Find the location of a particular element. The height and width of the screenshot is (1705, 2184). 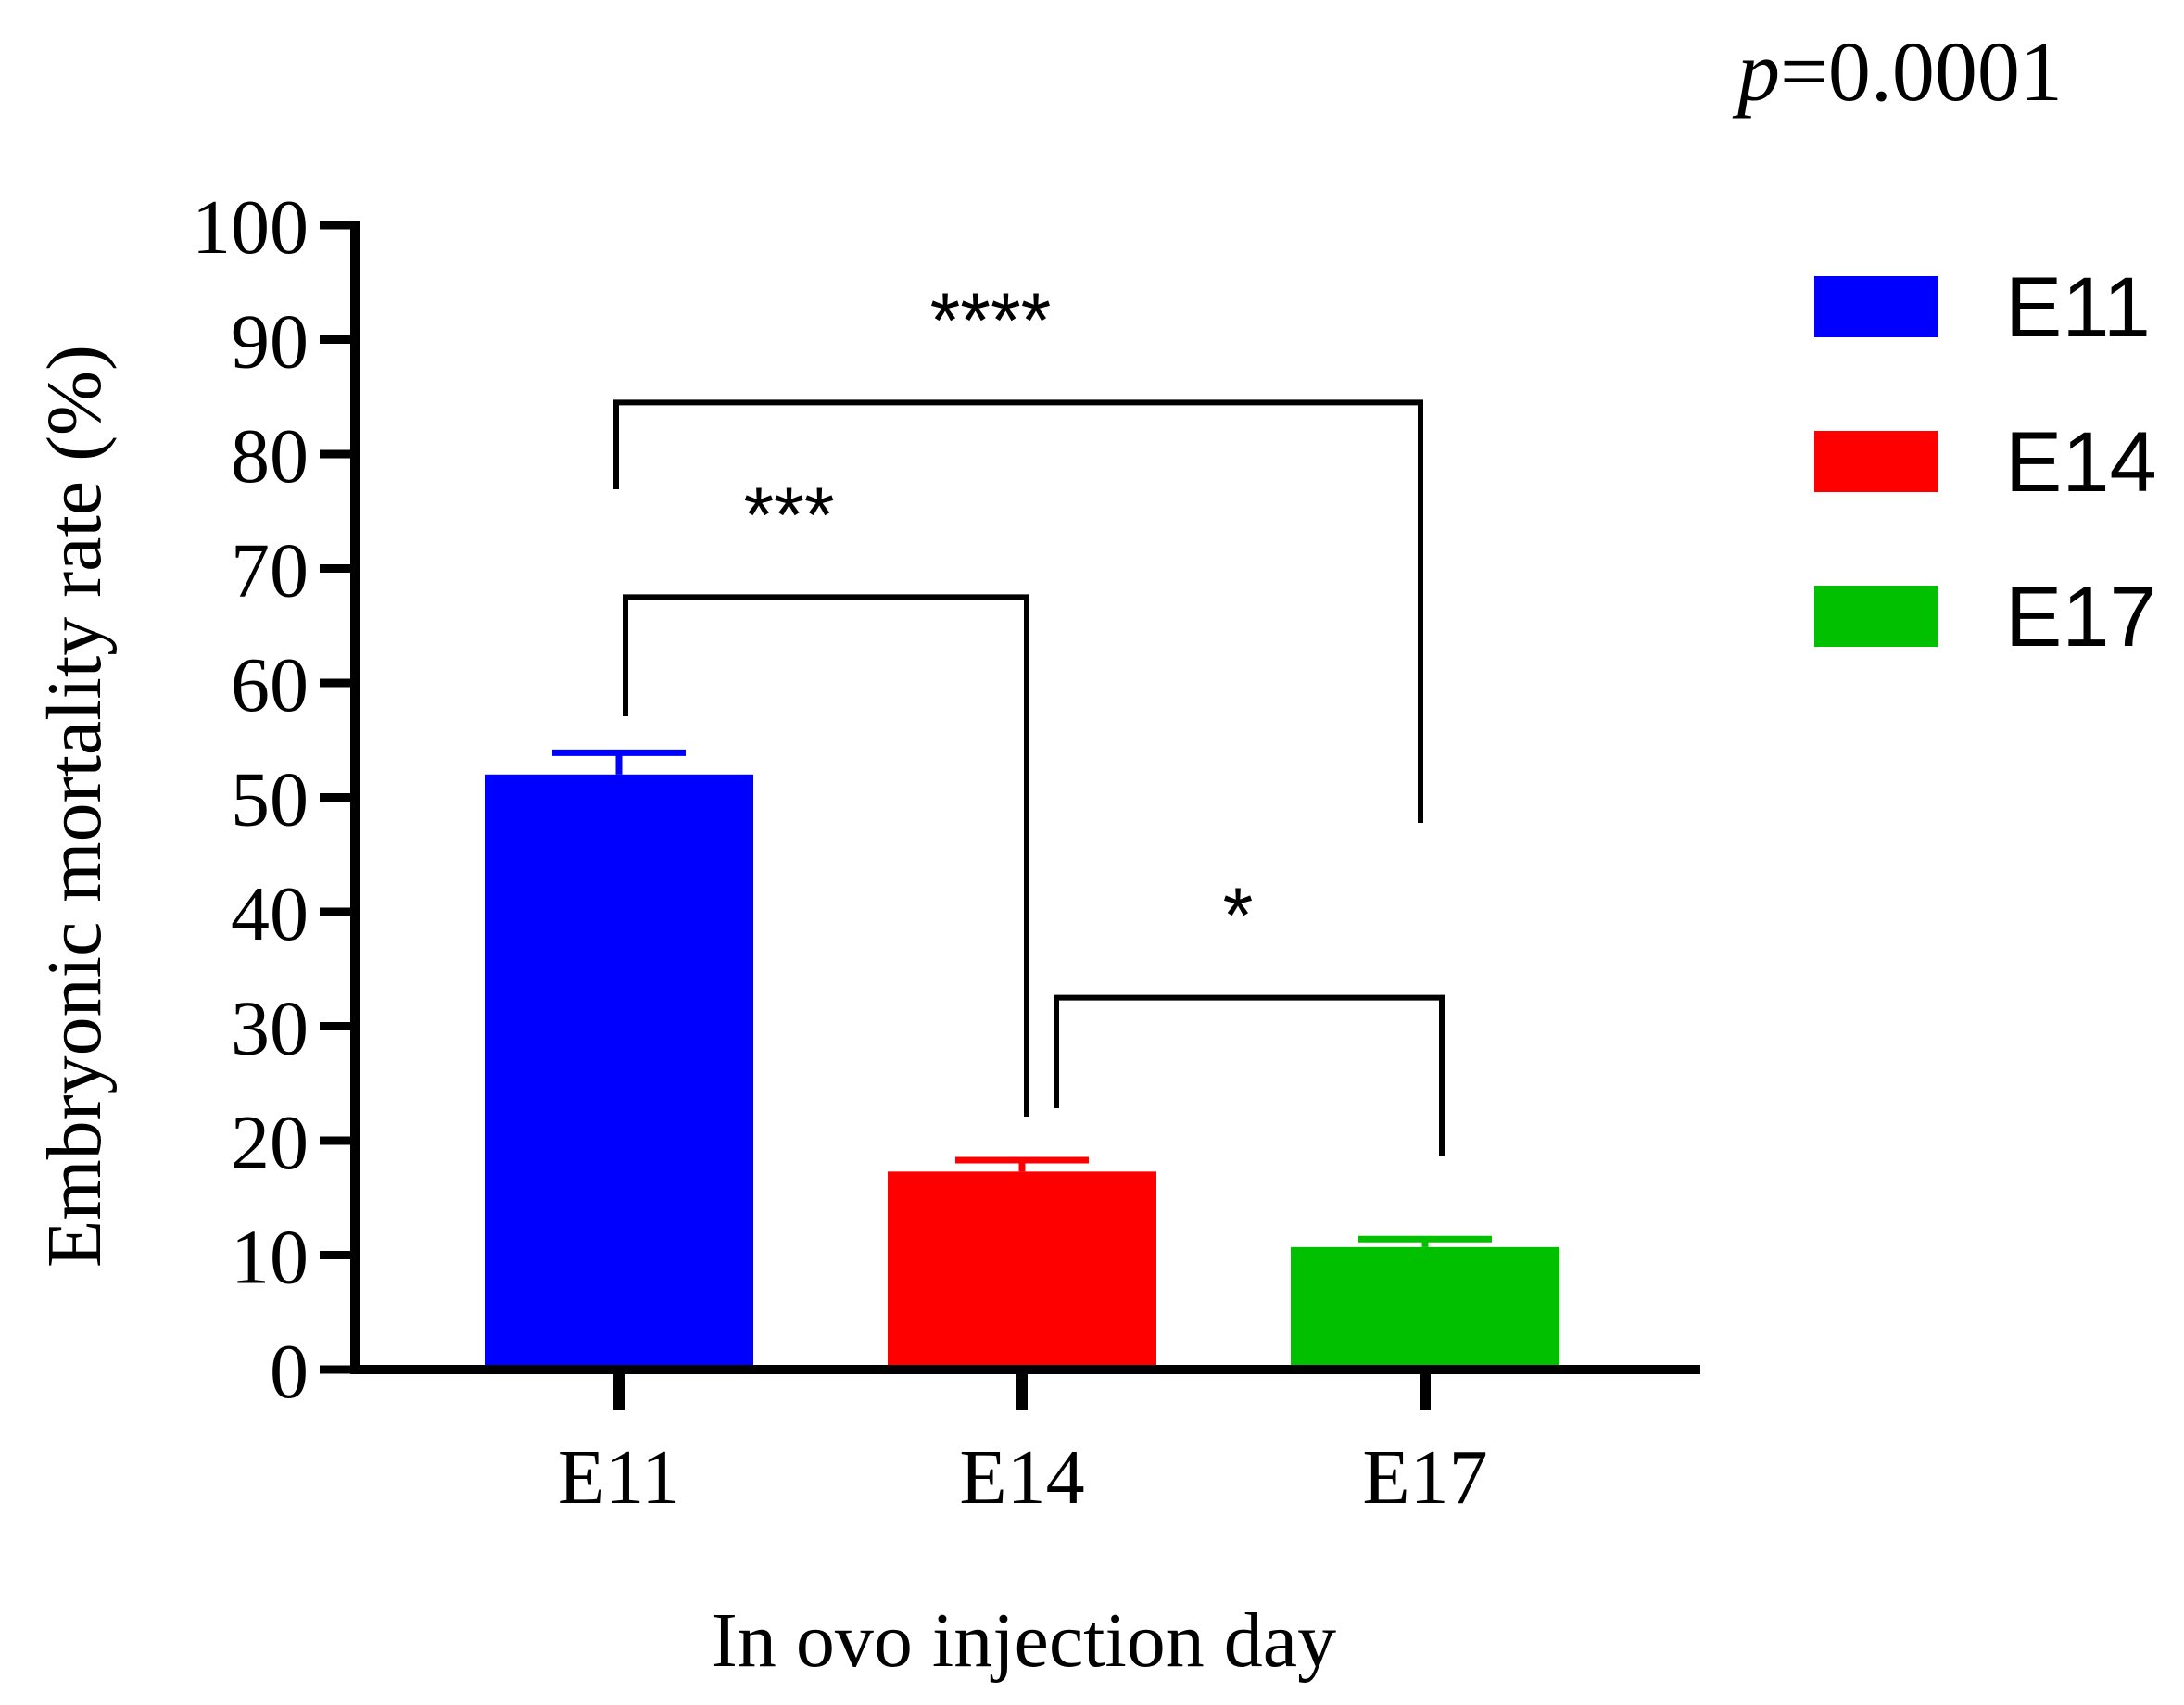

y-axis-label: Embryonic mortality rate (%) is located at coordinates (75, 806).